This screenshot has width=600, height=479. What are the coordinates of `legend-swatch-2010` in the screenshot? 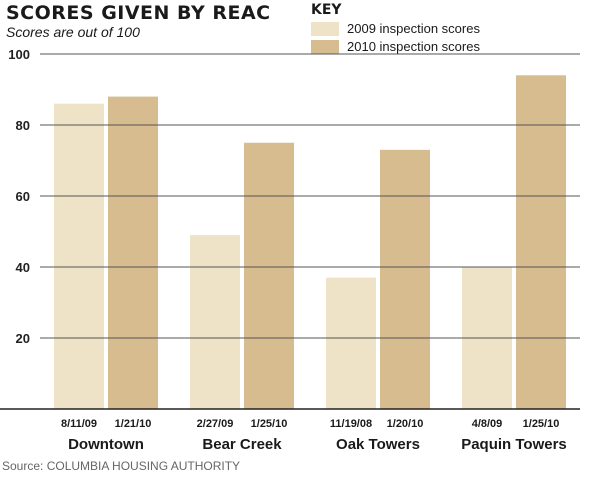 It's located at (325, 47).